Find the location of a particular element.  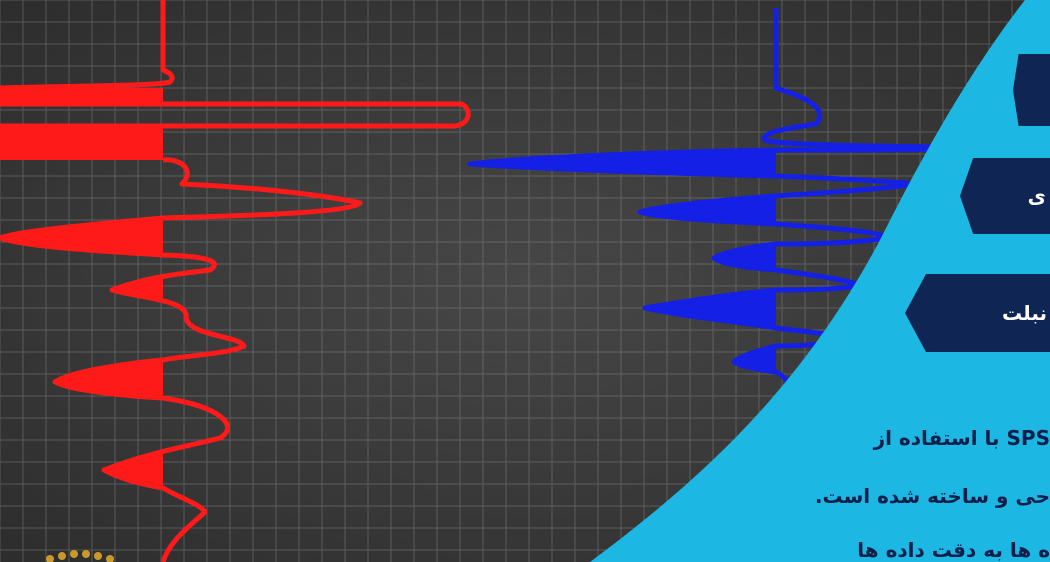

description-line-2: حی و ساخته شده است. is located at coordinates (932, 496).